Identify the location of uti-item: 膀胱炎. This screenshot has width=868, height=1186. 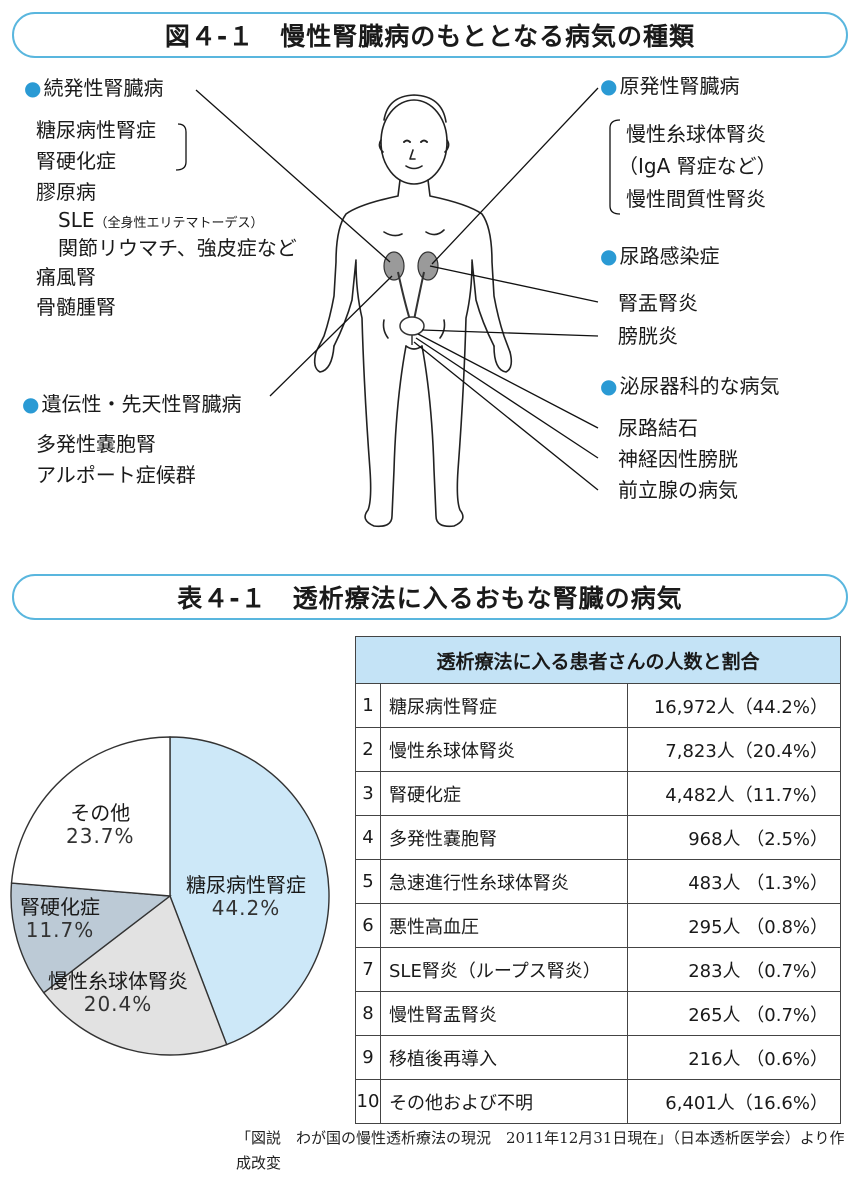
(648, 336).